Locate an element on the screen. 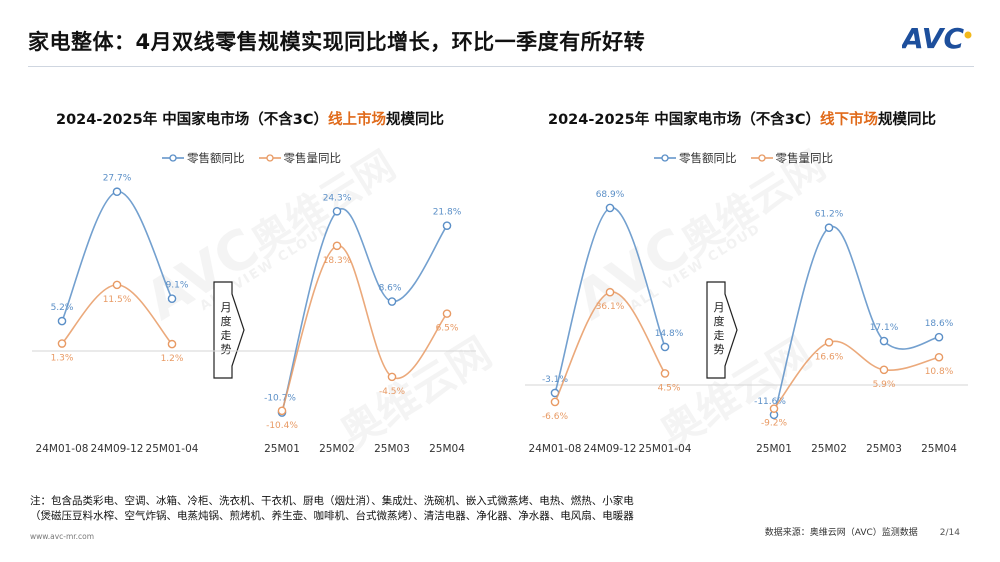  monthly-trend-label-online: 月度走势 is located at coordinates (226, 328).